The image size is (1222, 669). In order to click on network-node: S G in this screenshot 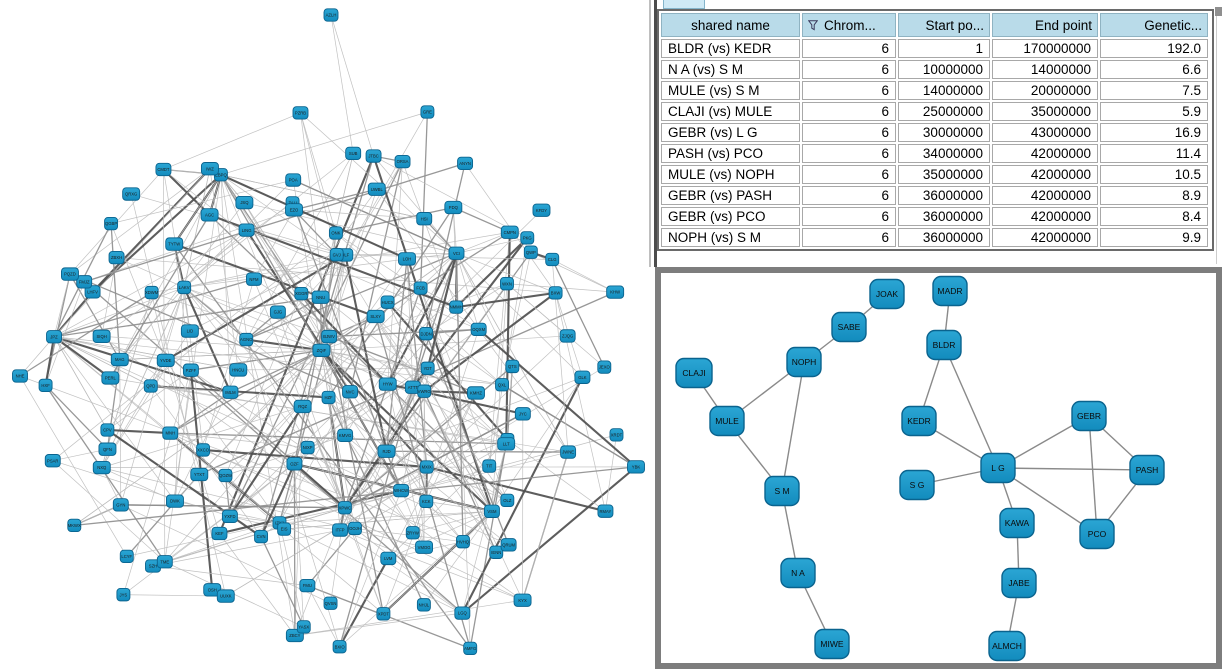, I will do `click(917, 485)`.